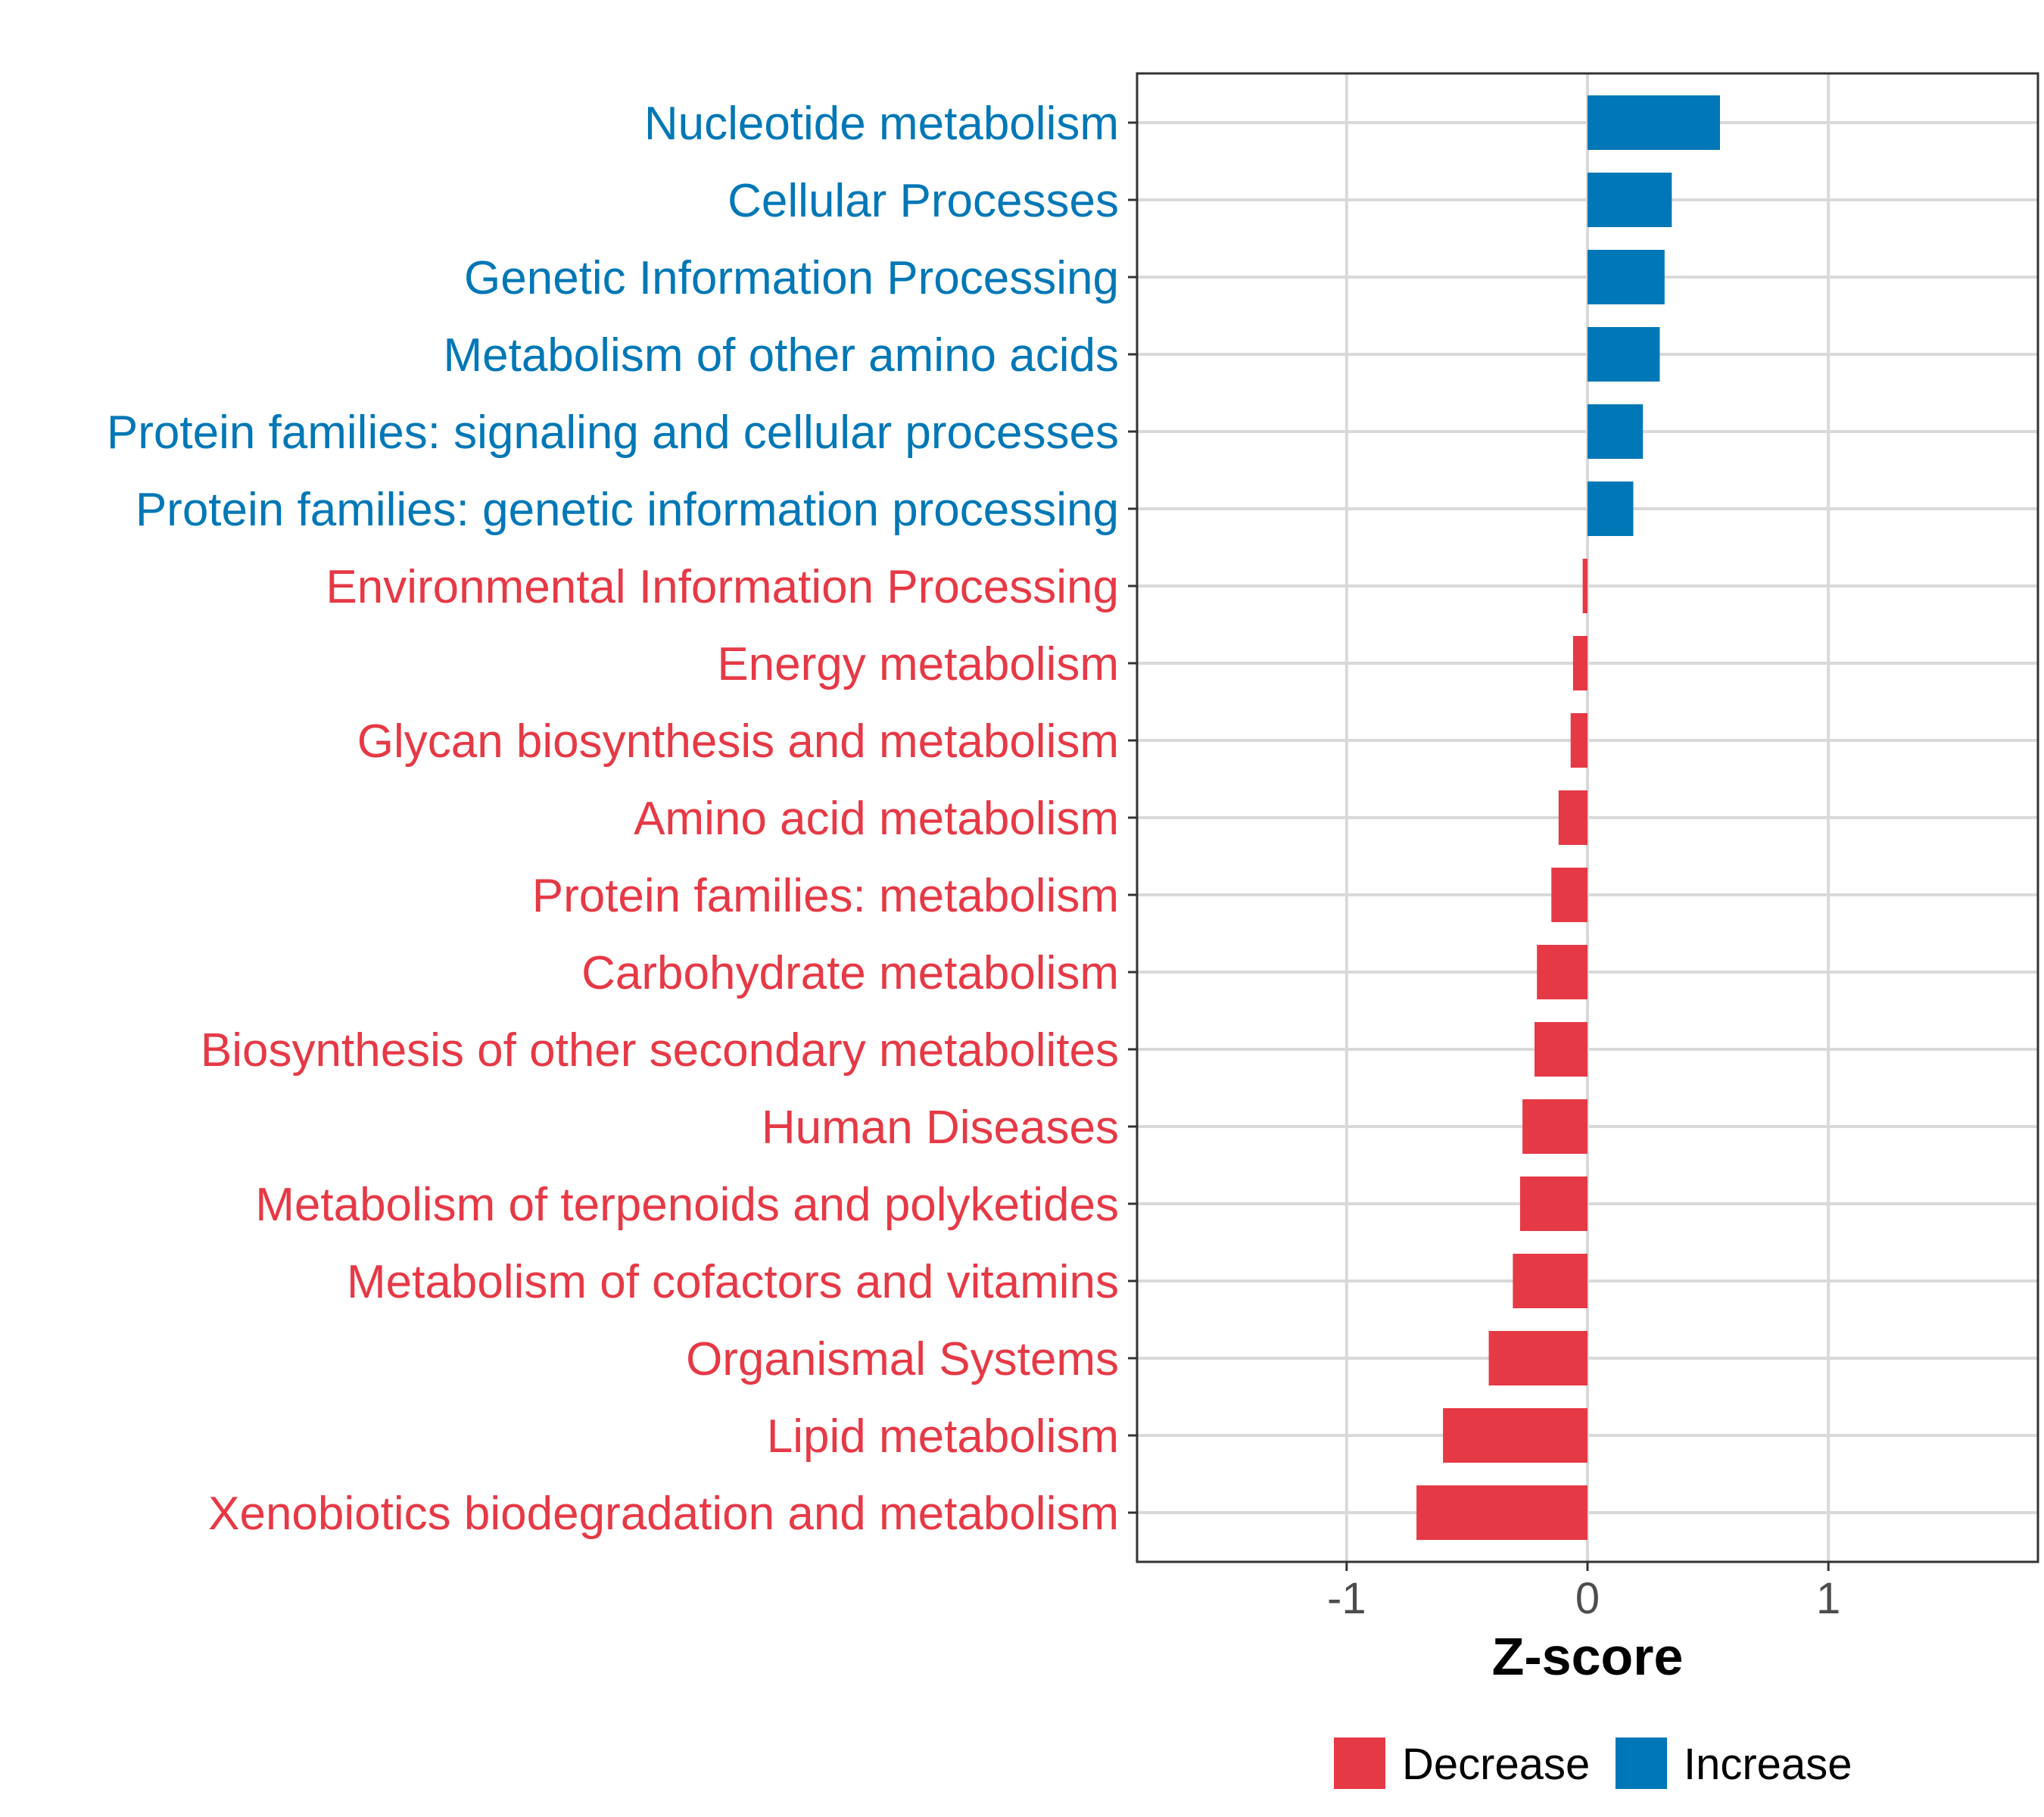 This screenshot has width=2044, height=1817. What do you see at coordinates (1828, 1599) in the screenshot?
I see `x-tick-label: 1` at bounding box center [1828, 1599].